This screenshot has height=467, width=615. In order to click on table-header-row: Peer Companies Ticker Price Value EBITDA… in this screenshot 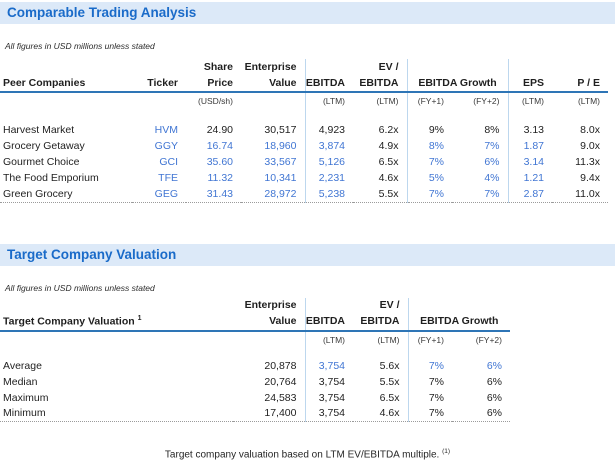, I will do `click(304, 83)`.